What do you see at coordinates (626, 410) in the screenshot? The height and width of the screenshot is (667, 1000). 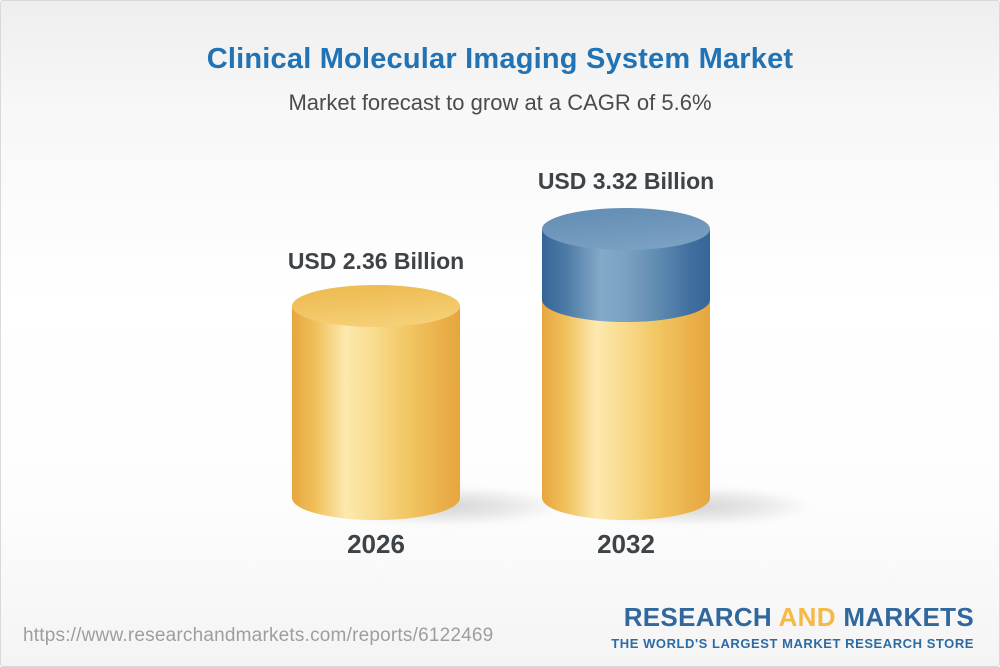 I see `cylinder-2032-base-segment` at bounding box center [626, 410].